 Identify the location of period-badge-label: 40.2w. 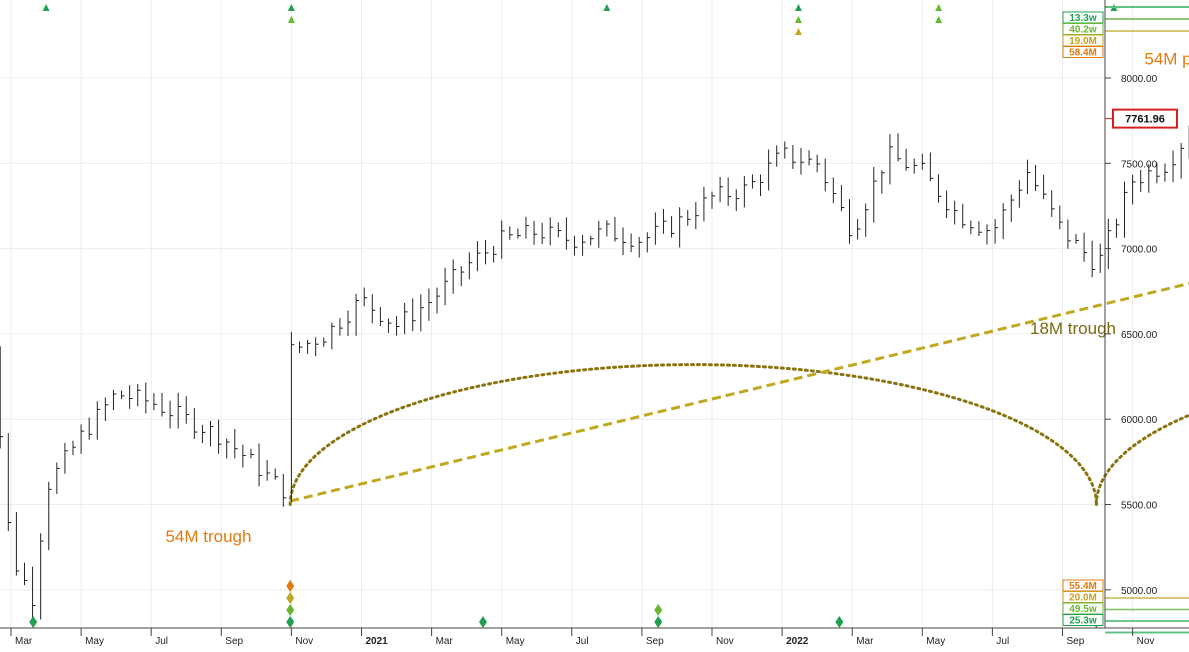
(1082, 30).